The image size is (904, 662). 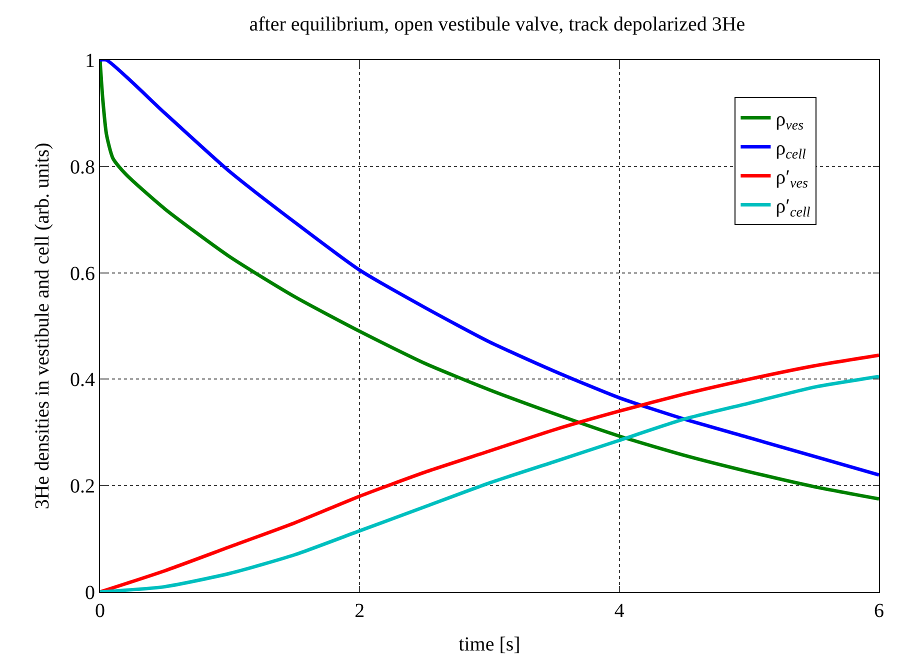 I want to click on y-tick-label: 1, so click(x=90, y=61).